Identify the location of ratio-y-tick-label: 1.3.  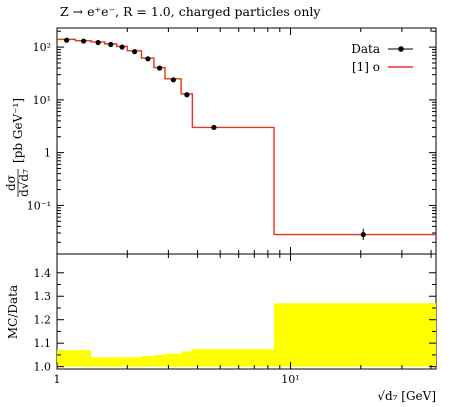
(43, 296).